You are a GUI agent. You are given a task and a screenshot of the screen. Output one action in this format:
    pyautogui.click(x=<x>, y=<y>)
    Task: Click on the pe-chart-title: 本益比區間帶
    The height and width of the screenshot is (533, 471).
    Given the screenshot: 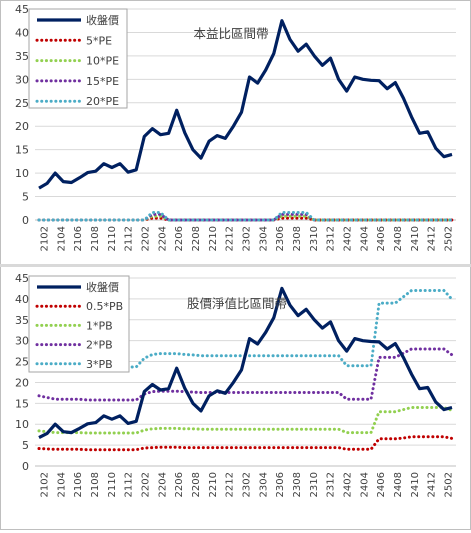 What is the action you would take?
    pyautogui.click(x=230, y=33)
    